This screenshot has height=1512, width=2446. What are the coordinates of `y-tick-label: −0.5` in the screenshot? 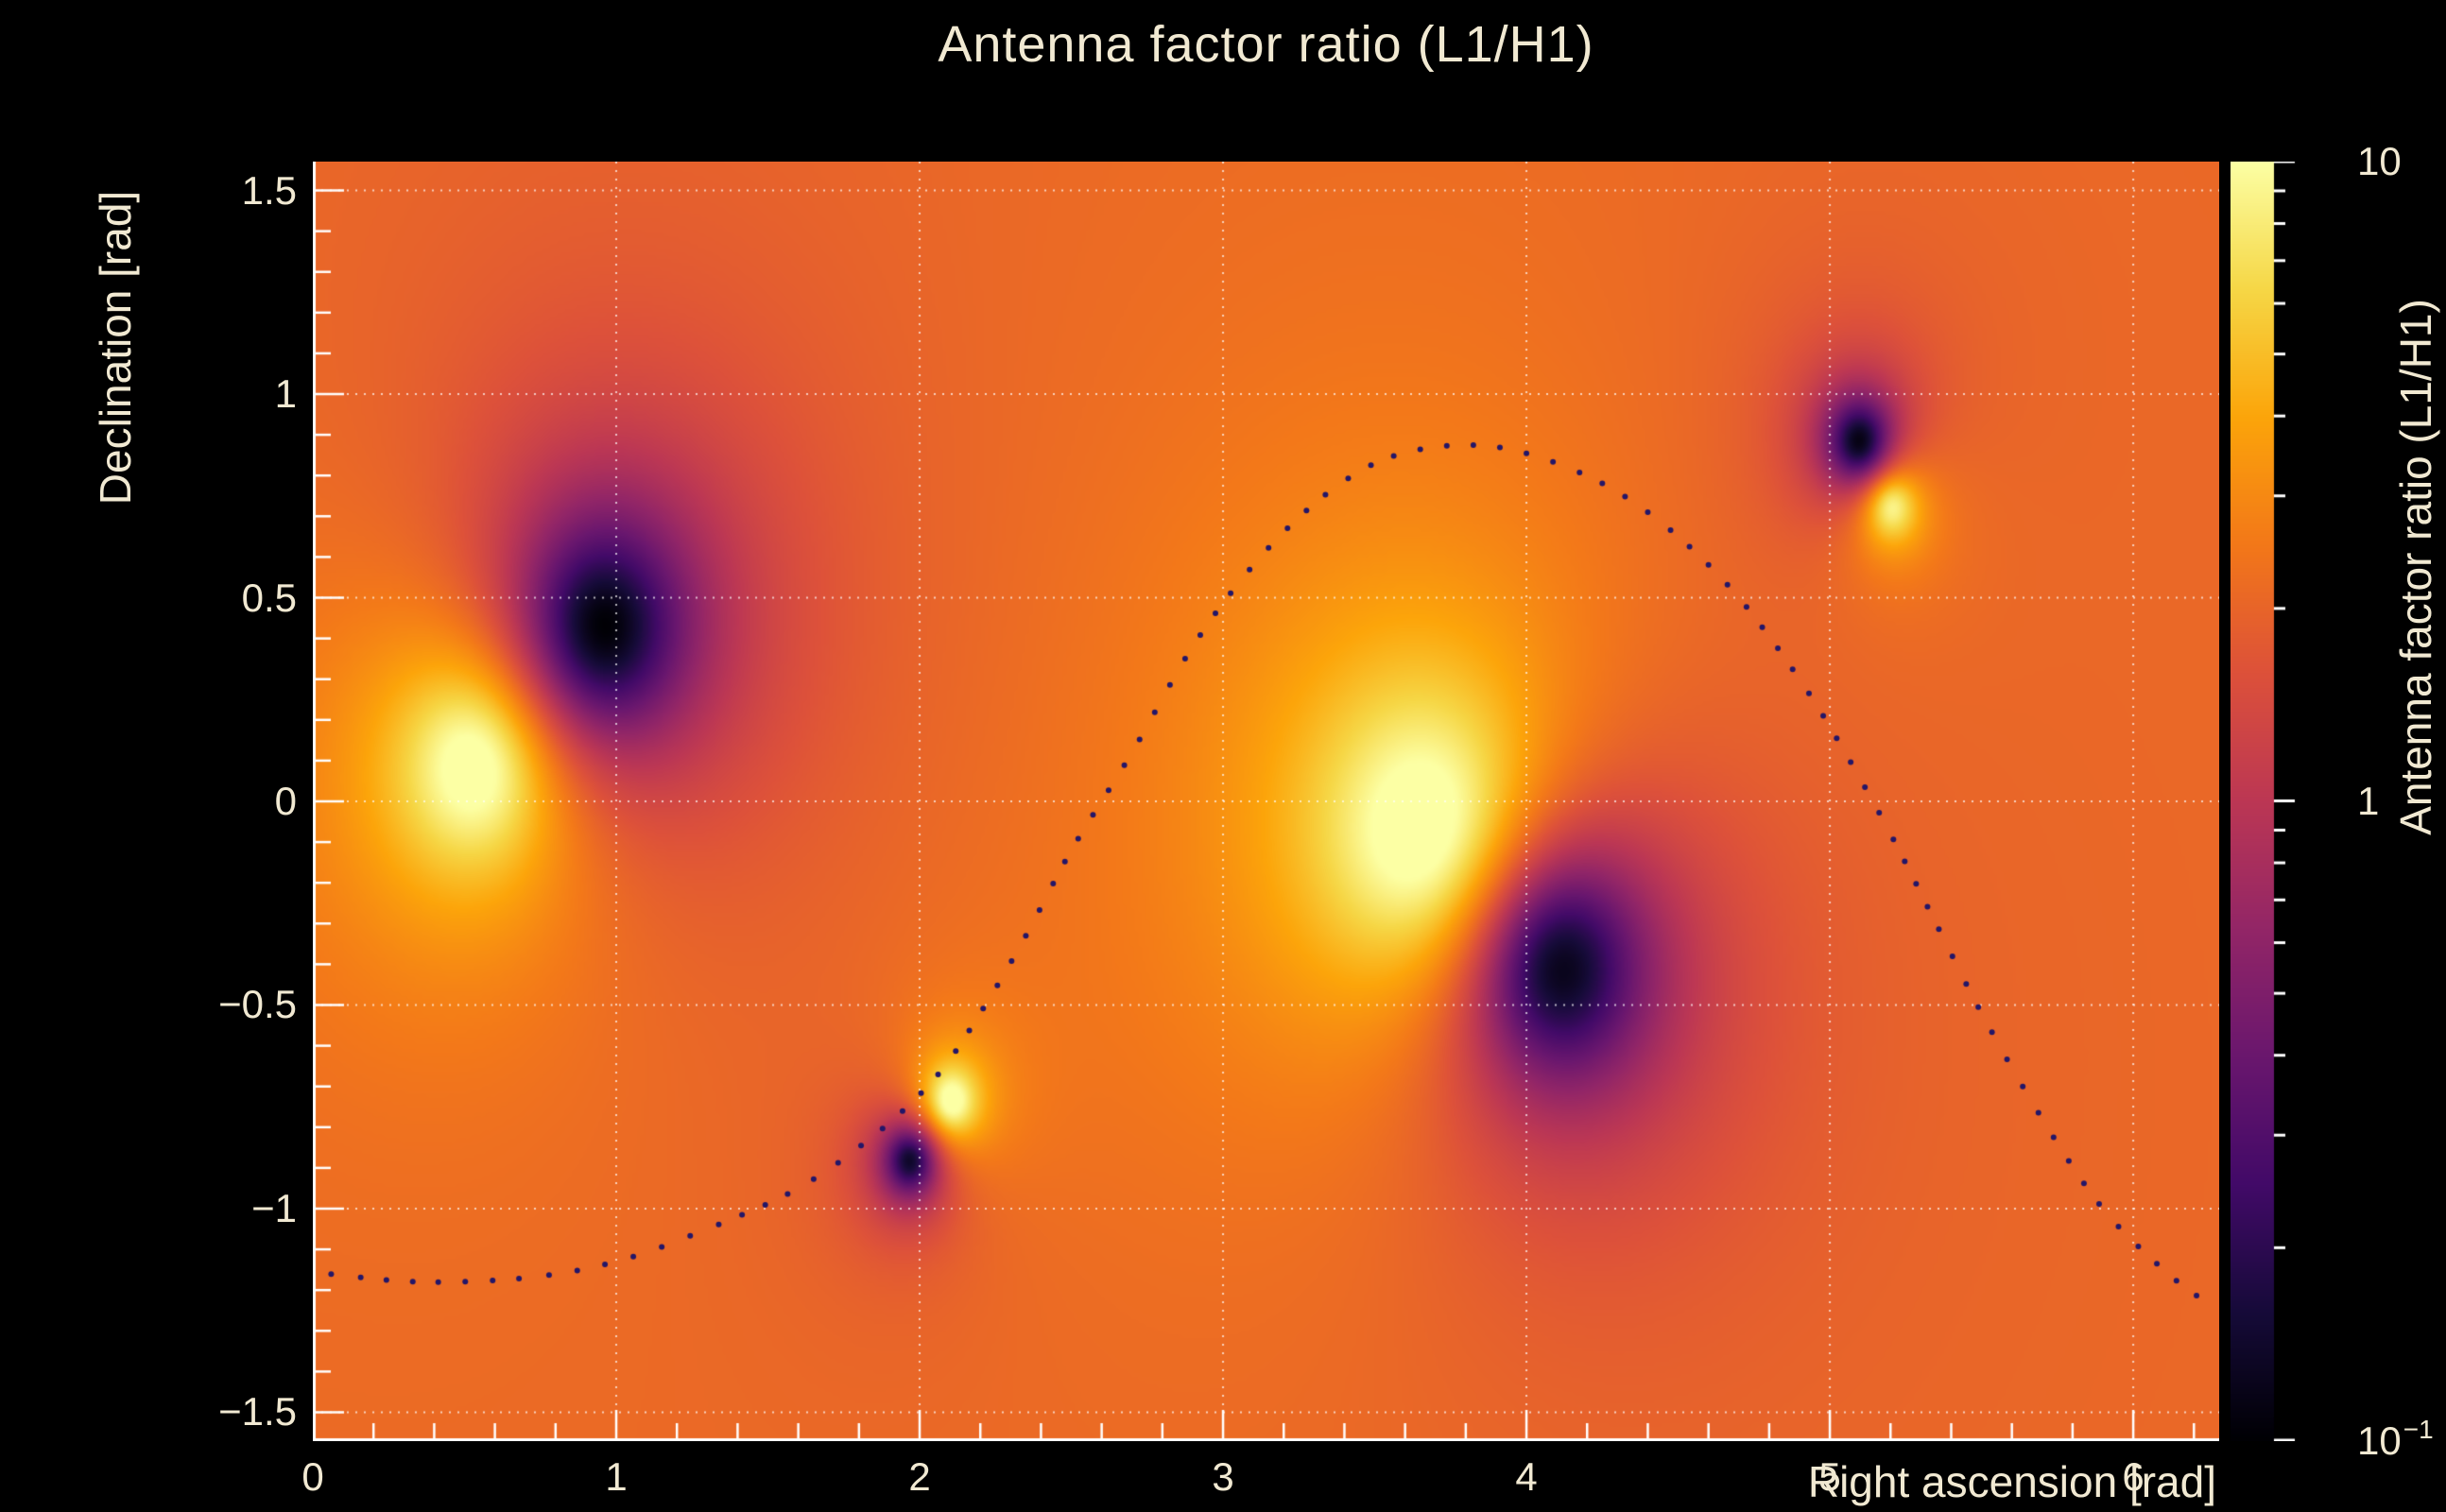 It's located at (257, 1004).